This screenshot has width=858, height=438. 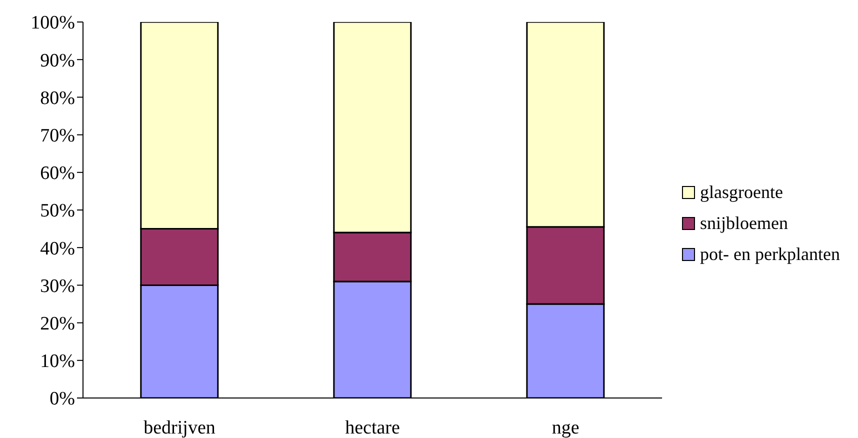 I want to click on x-tick-label: bedrijven, so click(x=180, y=427).